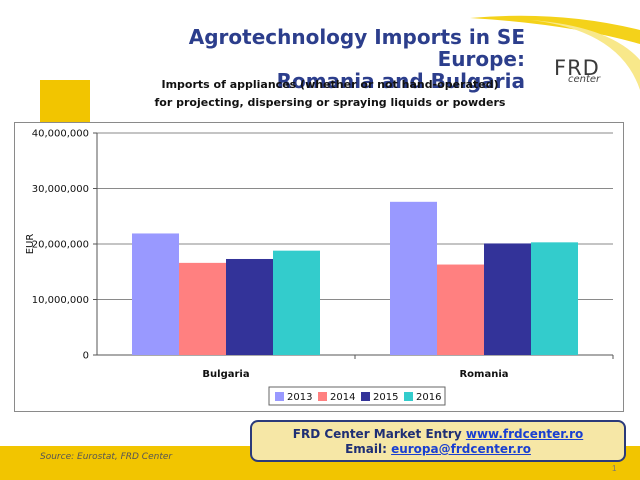  What do you see at coordinates (249, 306) in the screenshot?
I see `bar-bulgaria-2015` at bounding box center [249, 306].